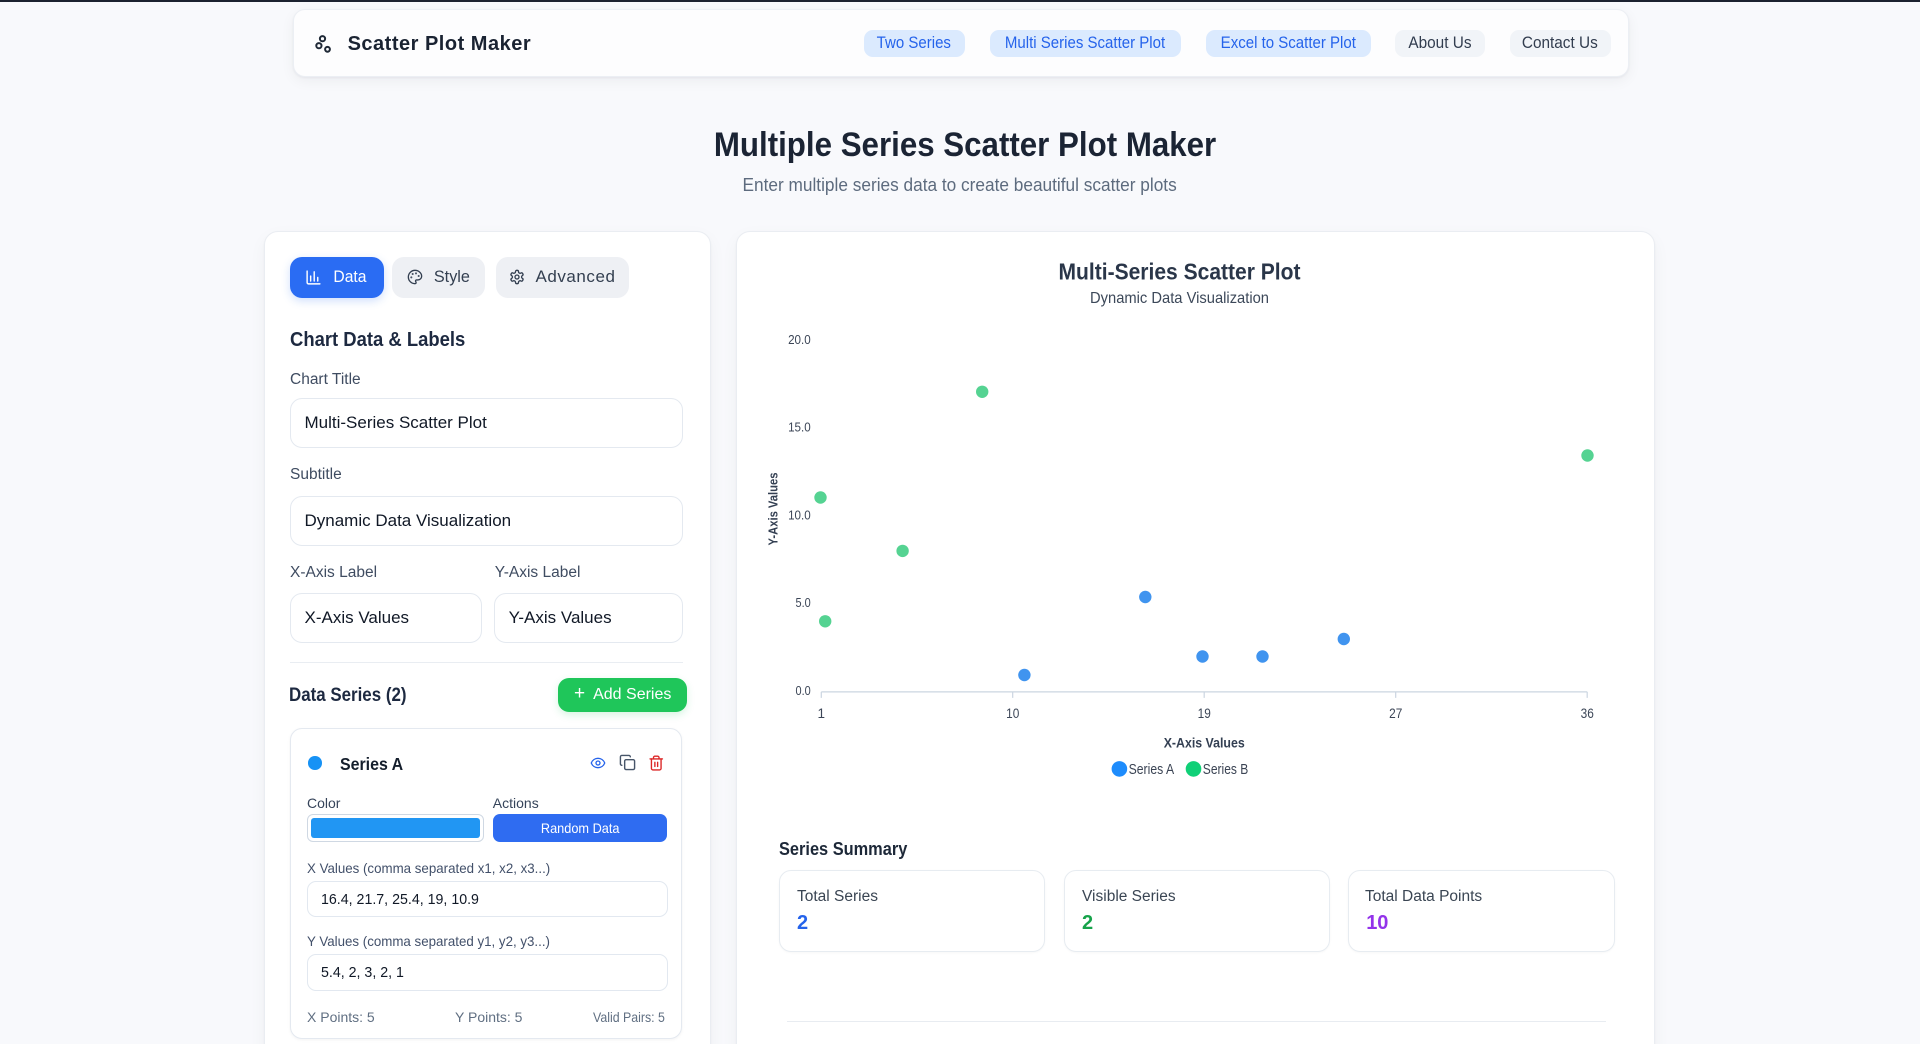 The width and height of the screenshot is (1920, 1044). Describe the element at coordinates (799, 338) in the screenshot. I see `svg-text: 20.0` at that location.